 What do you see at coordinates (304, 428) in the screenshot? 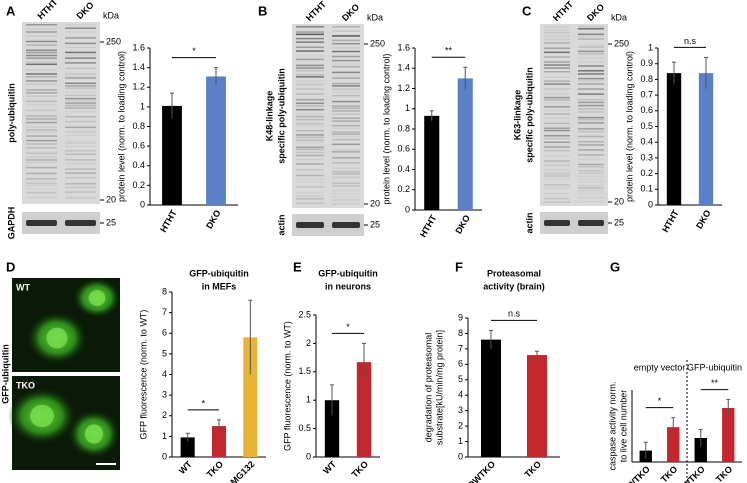
I see `y-tick-label: 0.5` at bounding box center [304, 428].